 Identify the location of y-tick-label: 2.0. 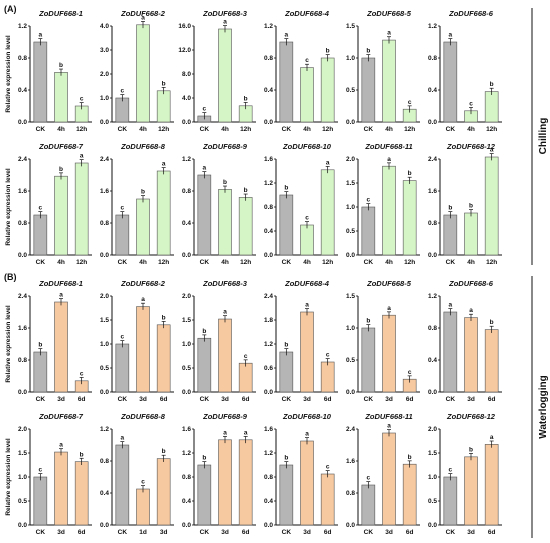
(350, 159).